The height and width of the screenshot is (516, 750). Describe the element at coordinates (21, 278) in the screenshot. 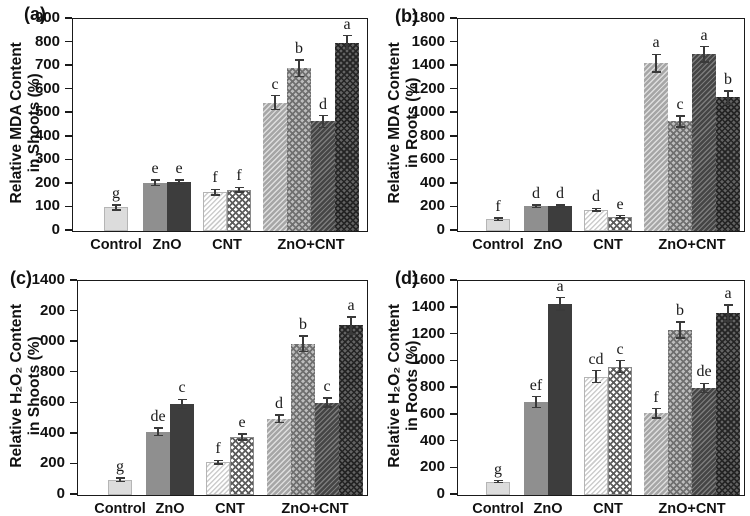

I see `panel-label-c: (c)` at that location.